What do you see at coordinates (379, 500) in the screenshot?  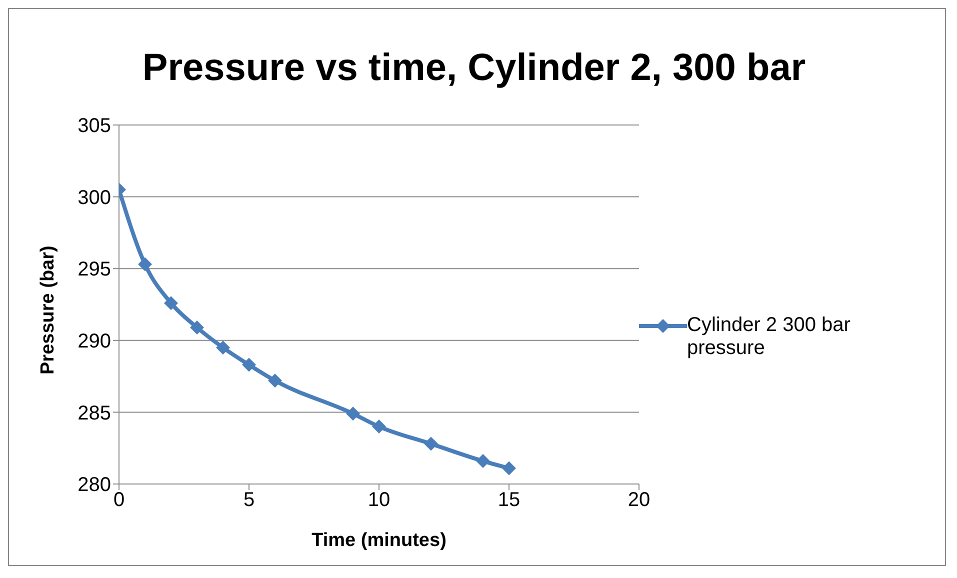 I see `x-tick-label: 10` at bounding box center [379, 500].